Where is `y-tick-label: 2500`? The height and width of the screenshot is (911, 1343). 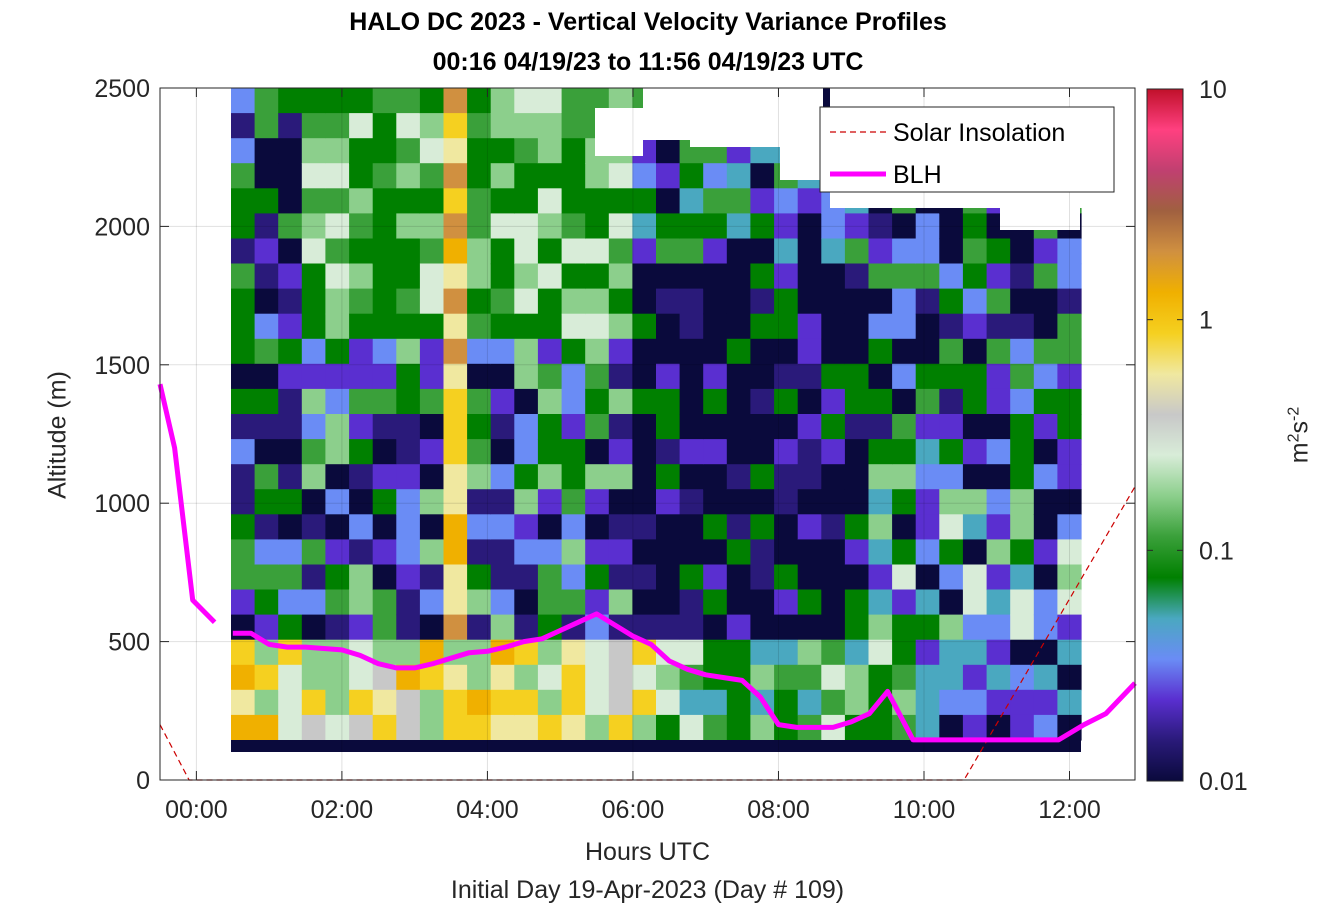 y-tick-label: 2500 is located at coordinates (122, 89).